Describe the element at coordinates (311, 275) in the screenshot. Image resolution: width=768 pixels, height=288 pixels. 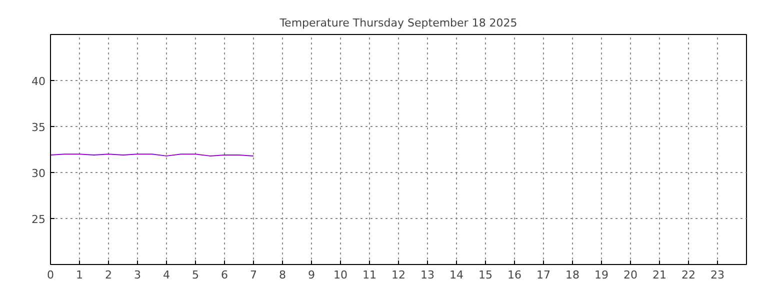
I see `x-tick-label: 9` at that location.